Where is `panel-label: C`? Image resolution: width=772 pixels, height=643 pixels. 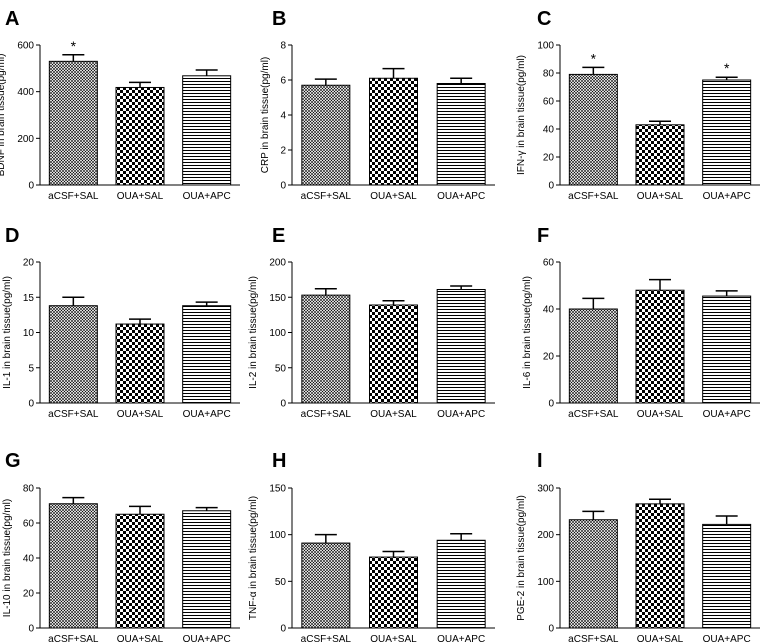 panel-label: C is located at coordinates (544, 19).